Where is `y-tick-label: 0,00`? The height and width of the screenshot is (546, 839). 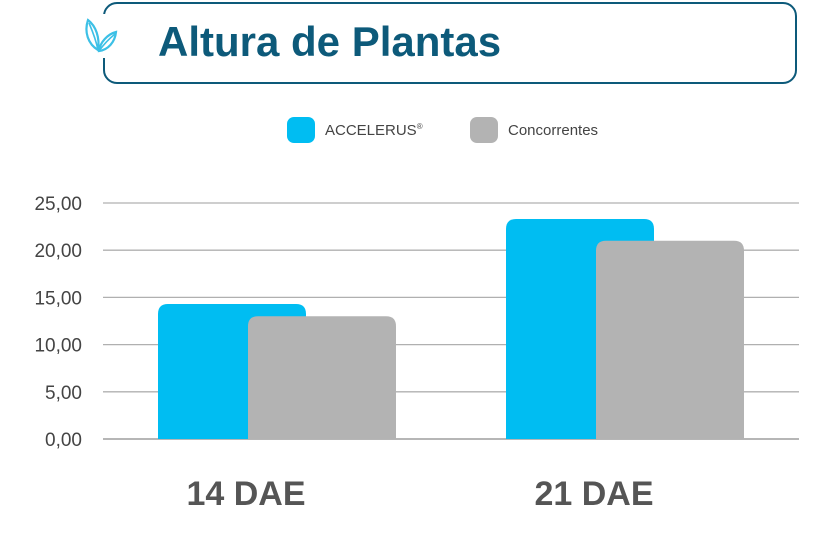 y-tick-label: 0,00 is located at coordinates (63, 440).